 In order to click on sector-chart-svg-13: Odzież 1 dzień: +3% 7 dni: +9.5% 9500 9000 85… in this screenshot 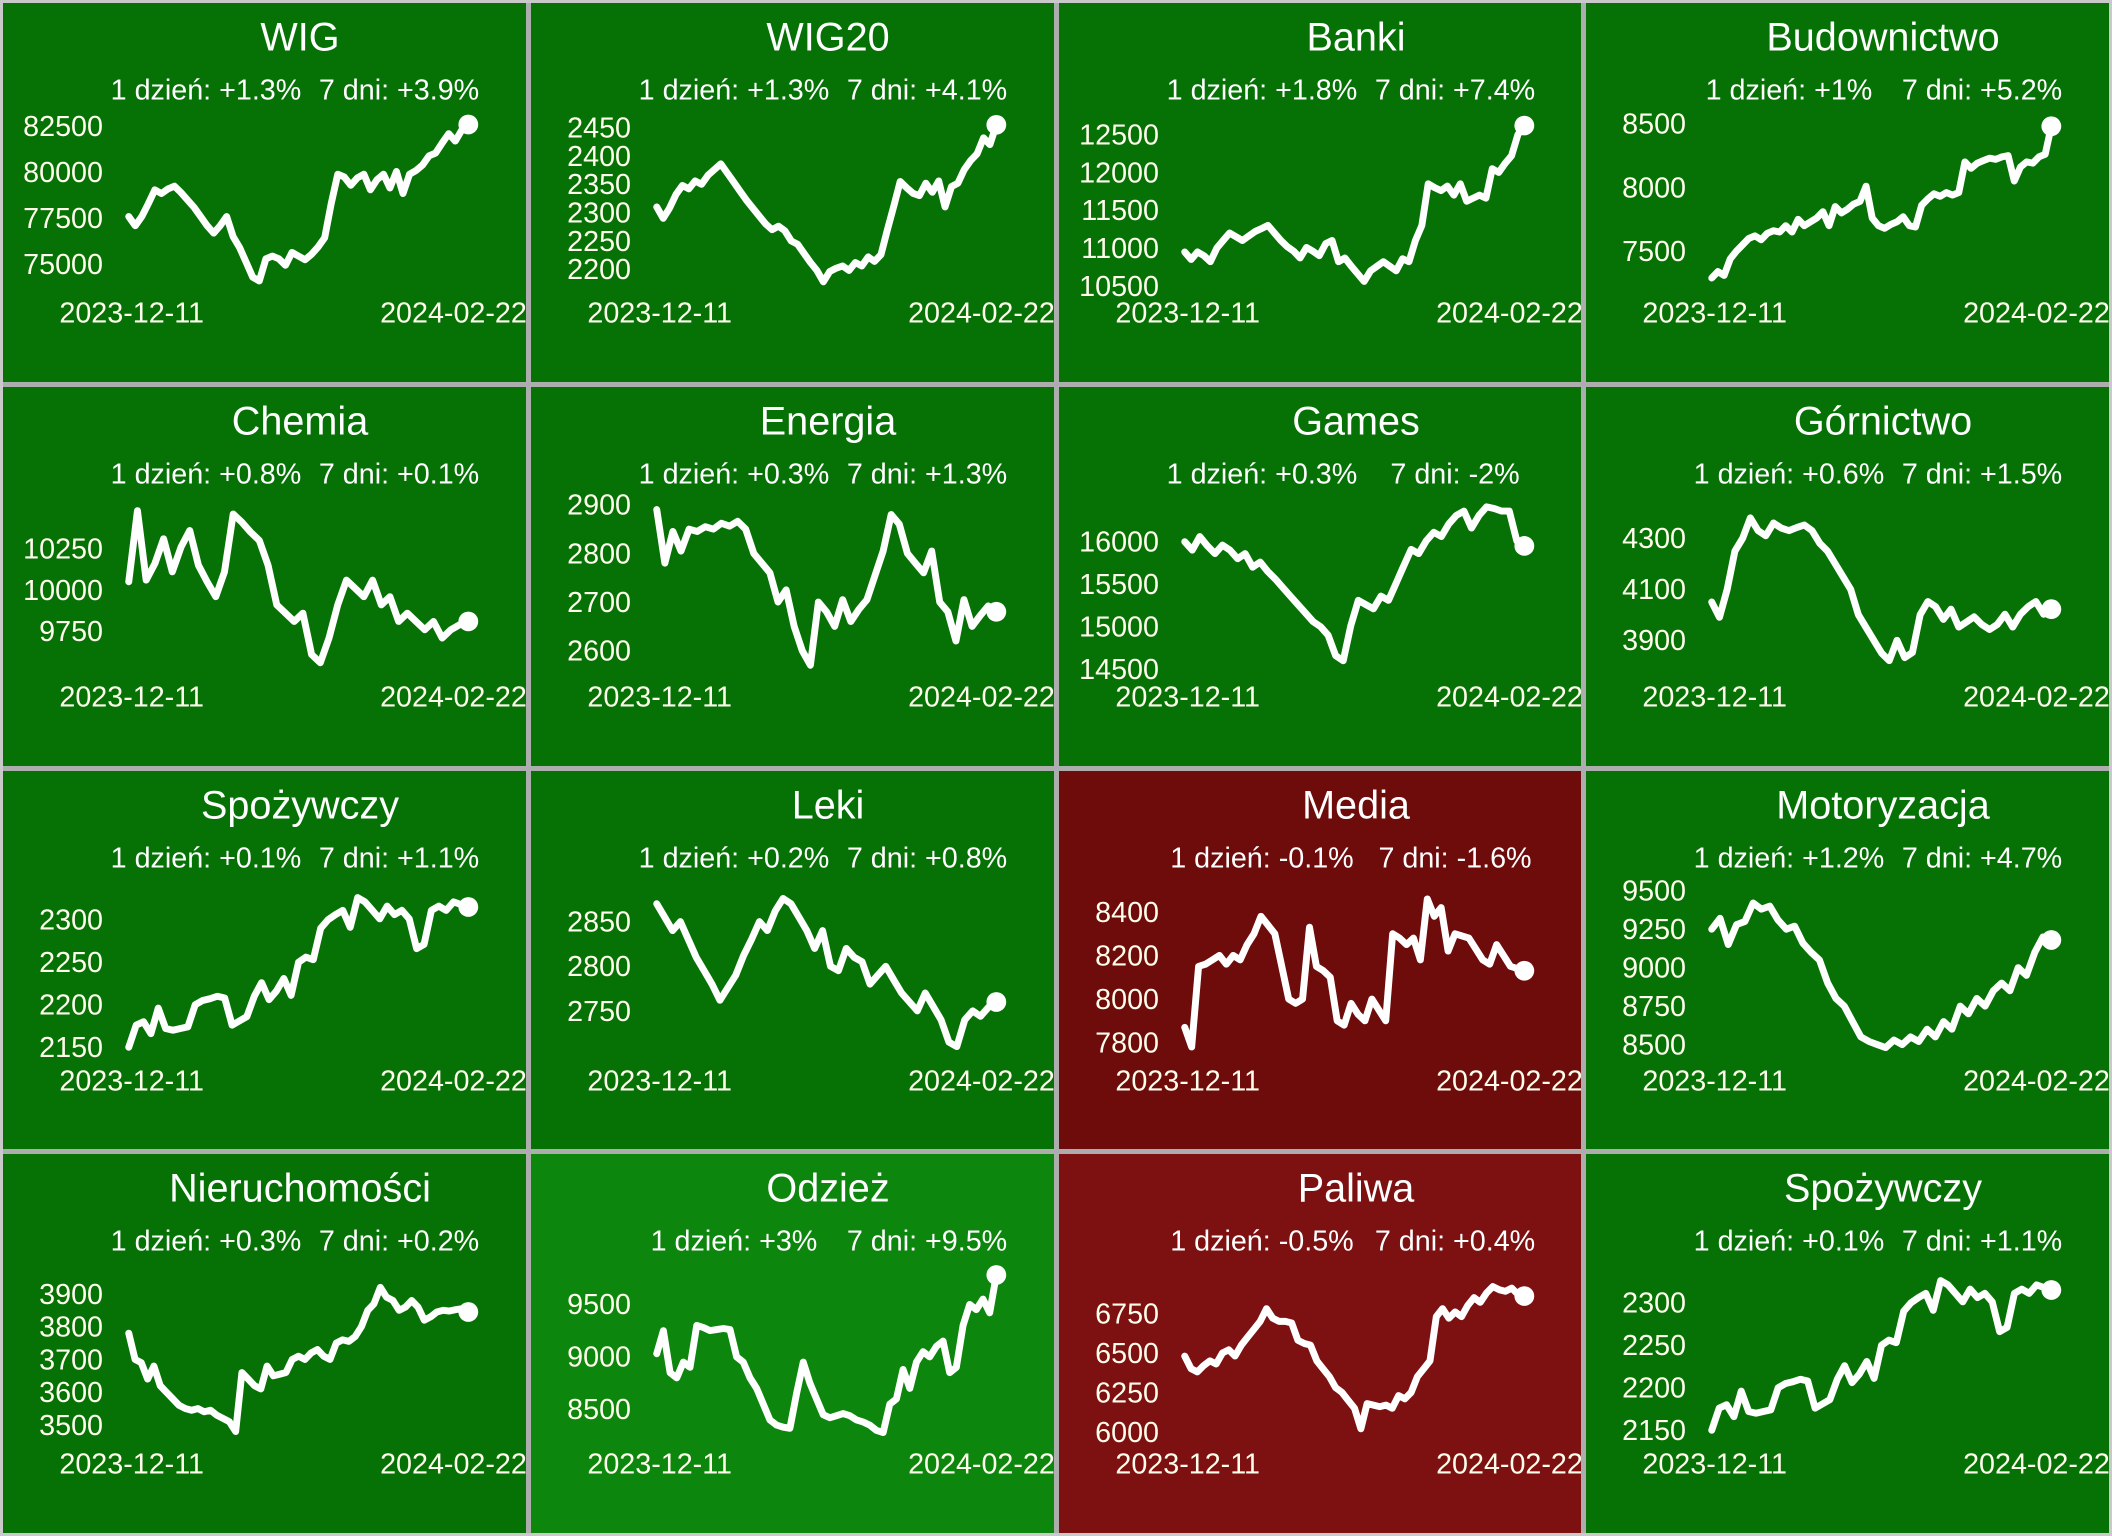, I will do `click(810, 1324)`.